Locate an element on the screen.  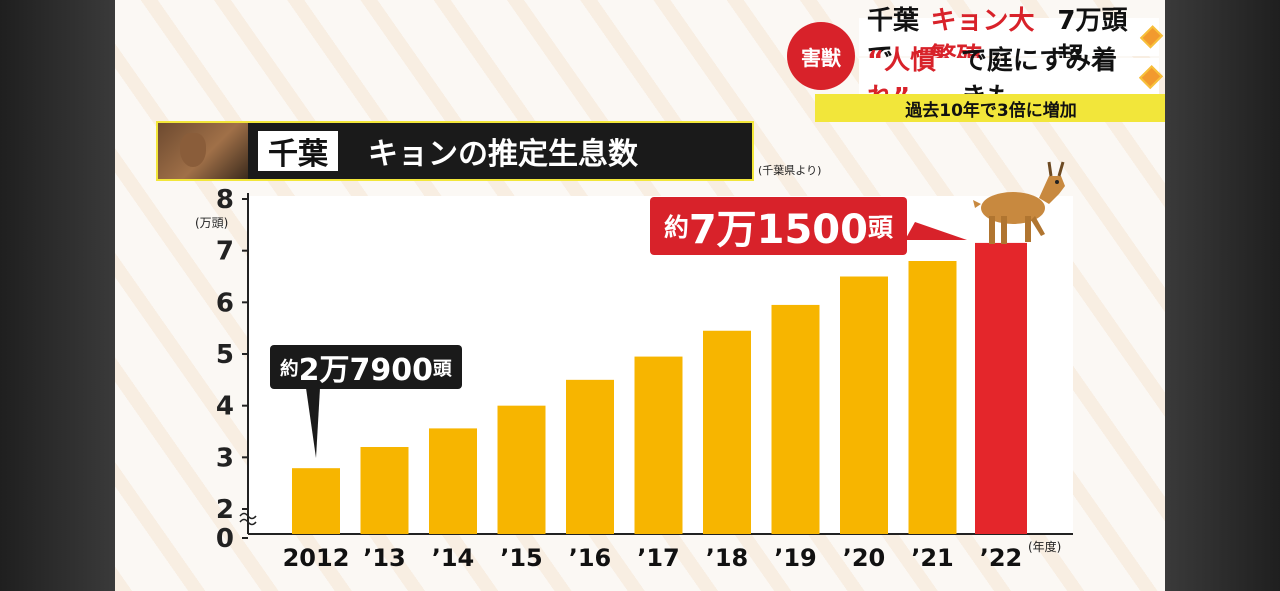
kyon-deer-icon is located at coordinates (1019, 202).